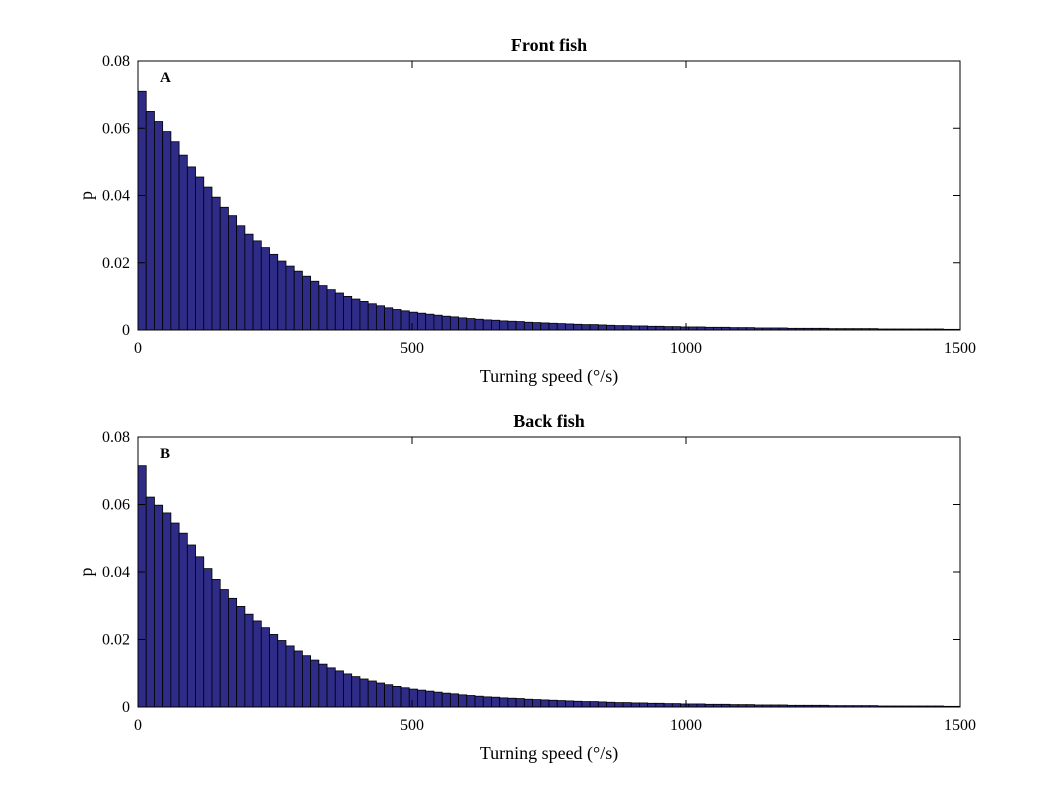 Image resolution: width=1060 pixels, height=795 pixels. What do you see at coordinates (165, 78) in the screenshot?
I see `panel-letter: A` at bounding box center [165, 78].